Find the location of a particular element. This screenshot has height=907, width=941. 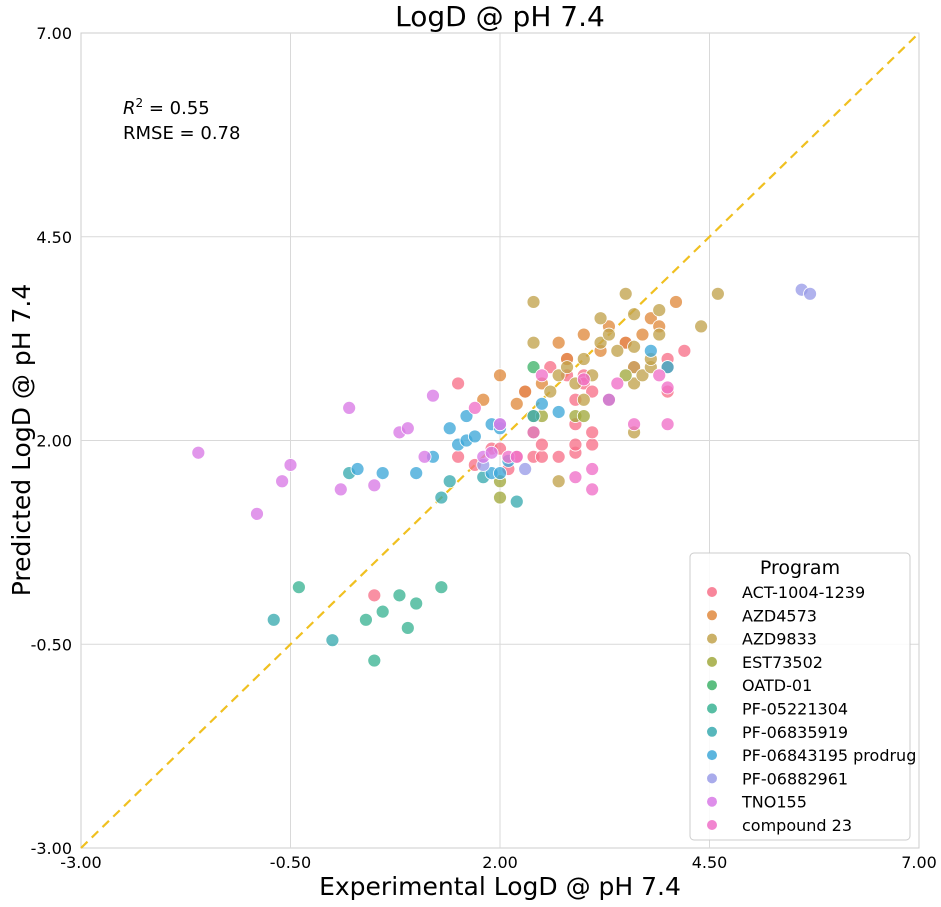

y-tick-label: 4.50 is located at coordinates (54, 237).